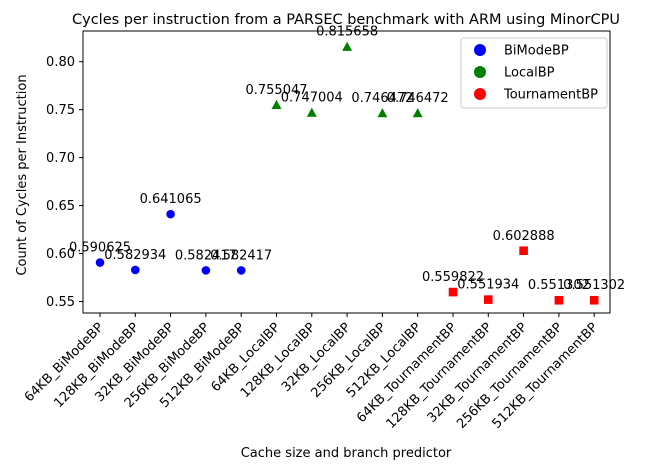 The height and width of the screenshot is (470, 670). I want to click on y-tick-label: 0.70, so click(60, 158).